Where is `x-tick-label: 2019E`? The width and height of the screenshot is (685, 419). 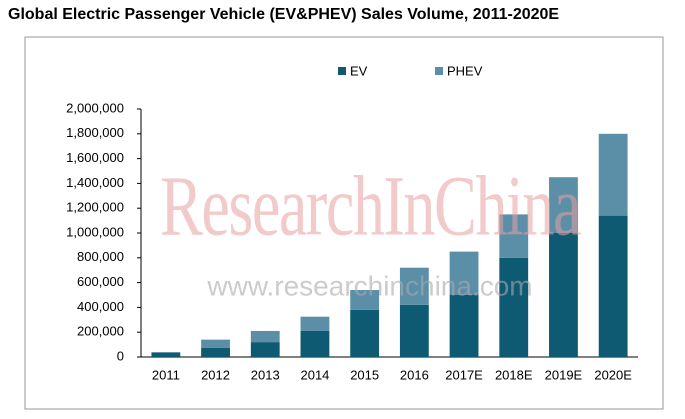
x-tick-label: 2019E is located at coordinates (564, 374).